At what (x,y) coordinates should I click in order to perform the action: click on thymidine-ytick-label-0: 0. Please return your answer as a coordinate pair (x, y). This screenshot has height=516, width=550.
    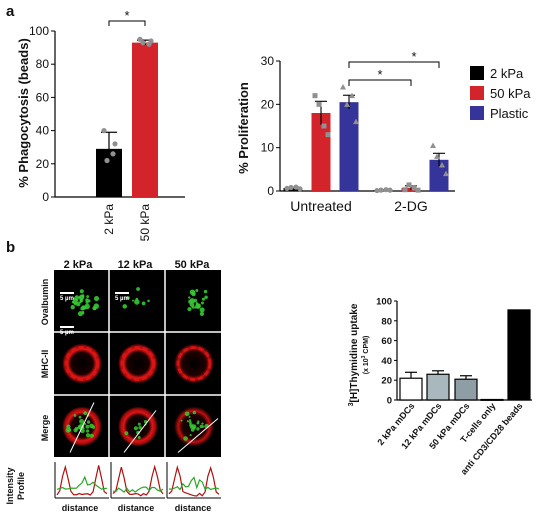
    Looking at the image, I should click on (389, 401).